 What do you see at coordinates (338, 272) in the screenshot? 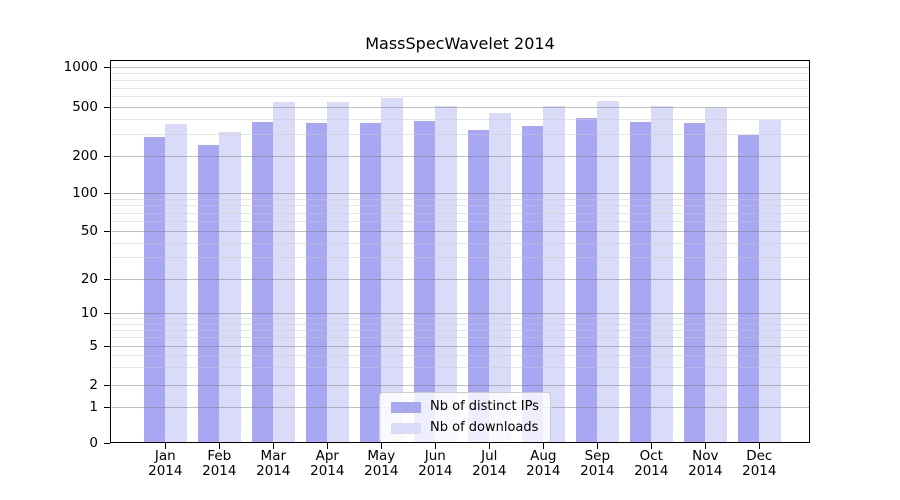
I see `bar-downloads-apr` at bounding box center [338, 272].